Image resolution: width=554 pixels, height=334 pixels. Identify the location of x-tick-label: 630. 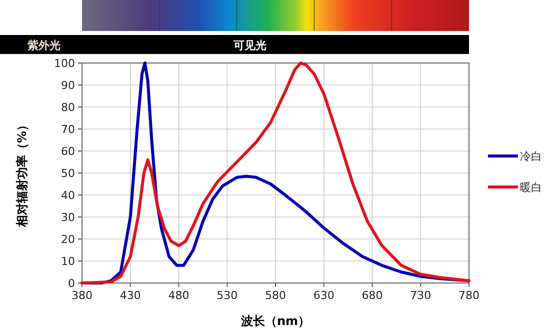
(323, 295).